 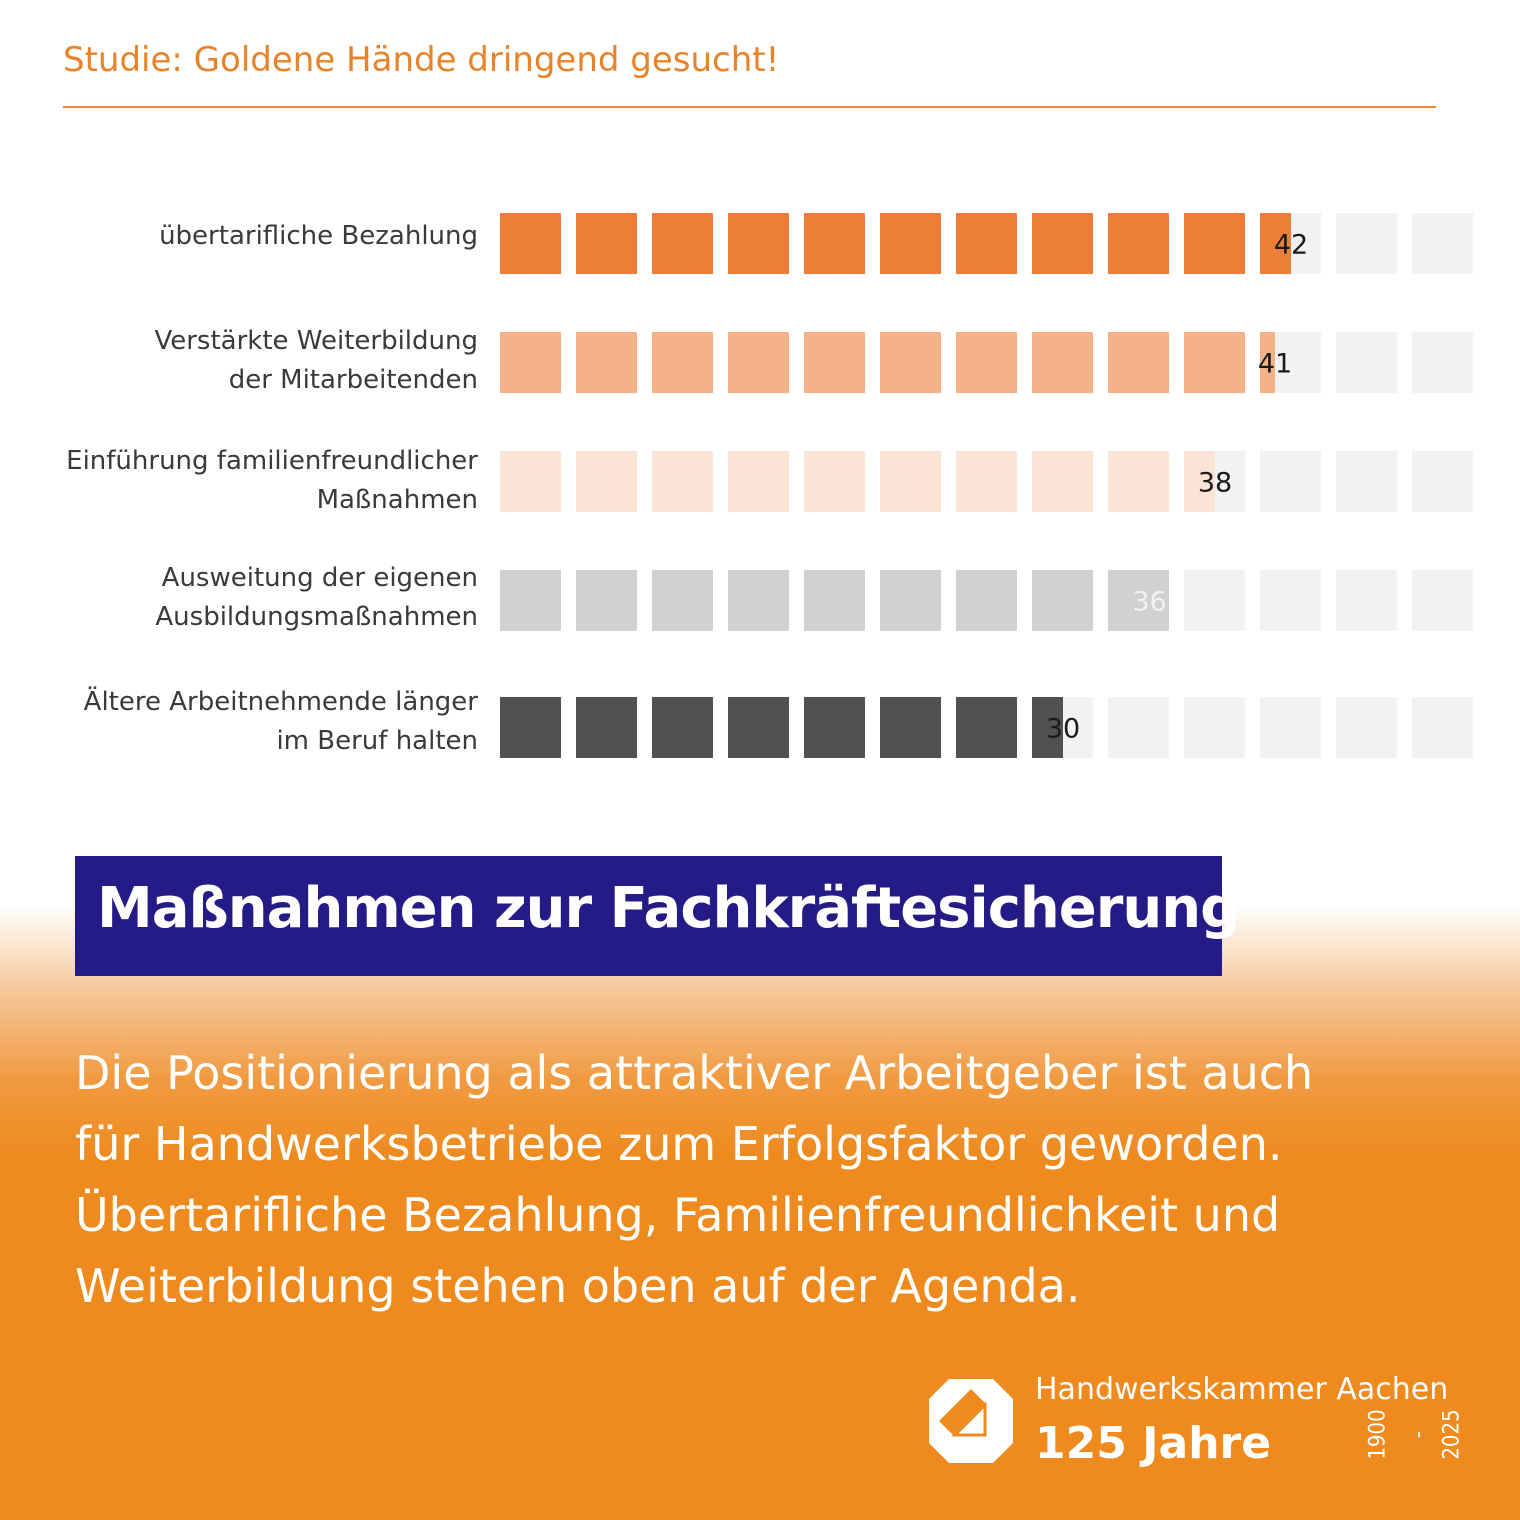 I want to click on value-label: 36, so click(x=1149, y=602).